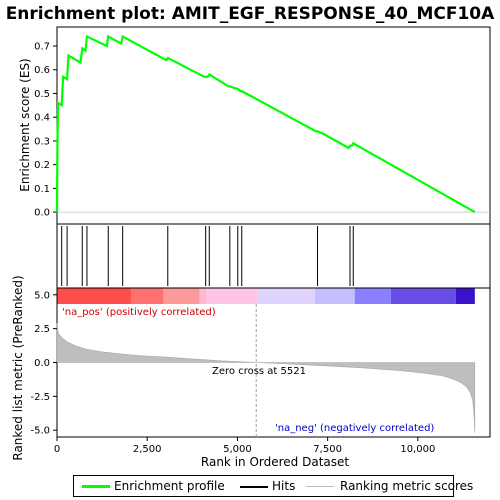  Describe the element at coordinates (205, 256) in the screenshot. I see `hits-group` at that location.